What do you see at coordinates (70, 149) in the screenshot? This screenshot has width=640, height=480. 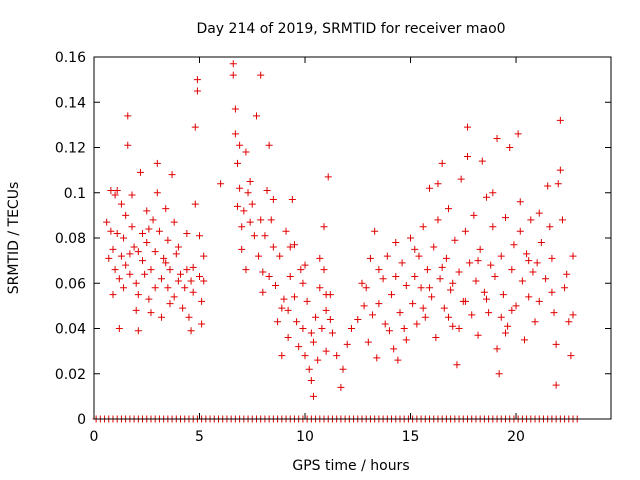 I see `y-tick-label: 0.12` at bounding box center [70, 149].